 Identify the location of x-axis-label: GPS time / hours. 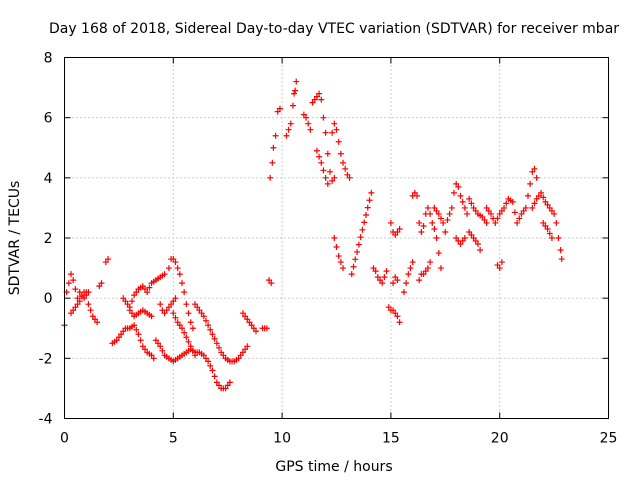
(333, 467).